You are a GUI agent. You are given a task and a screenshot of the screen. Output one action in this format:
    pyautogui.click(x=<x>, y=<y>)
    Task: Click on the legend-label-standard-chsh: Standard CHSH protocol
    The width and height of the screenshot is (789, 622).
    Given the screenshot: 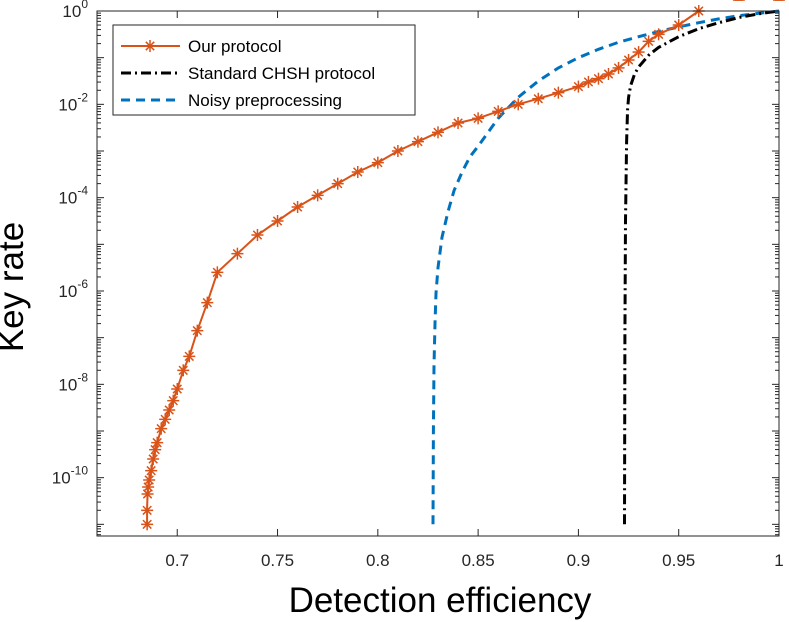 What is the action you would take?
    pyautogui.click(x=281, y=73)
    